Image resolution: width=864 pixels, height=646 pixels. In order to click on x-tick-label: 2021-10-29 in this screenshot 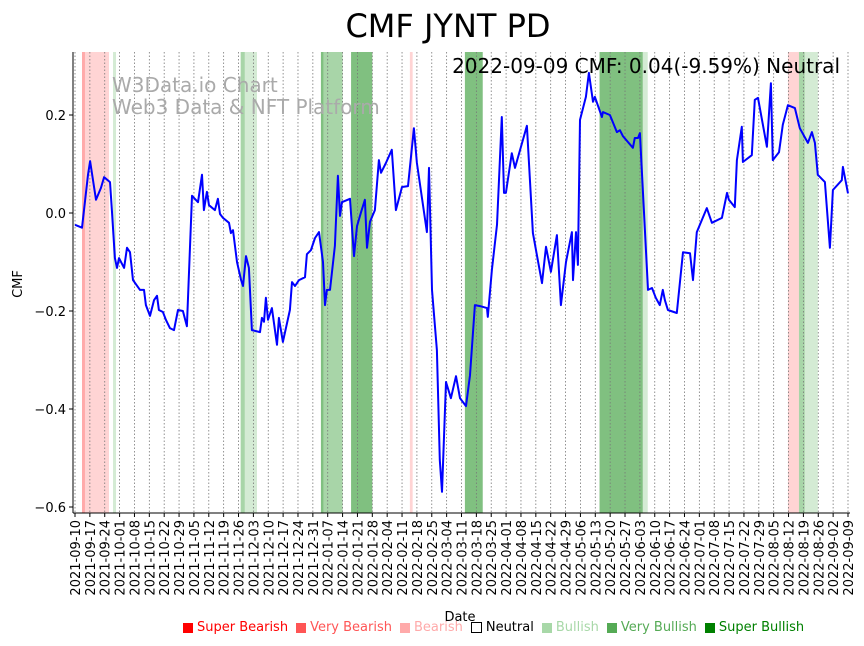, I will do `click(180, 558)`.